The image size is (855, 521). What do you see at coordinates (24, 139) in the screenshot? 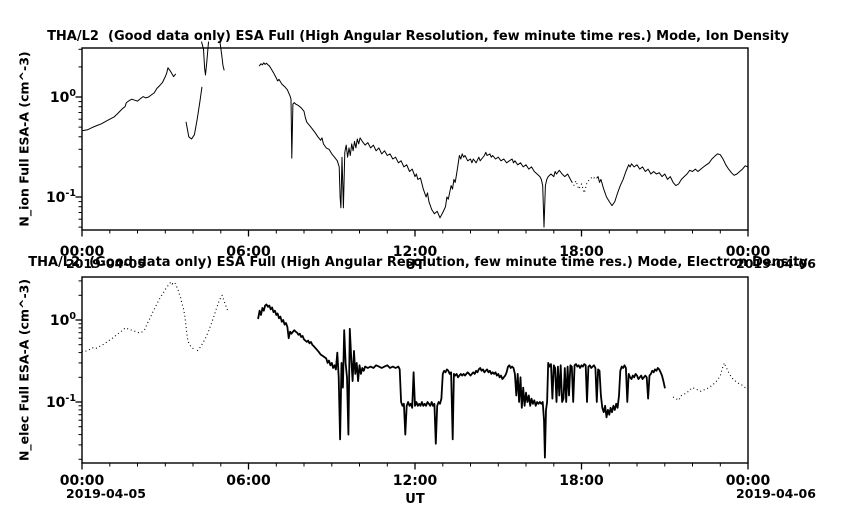
I see `panel-ion-y-axis-label: N_ion Full ESA-A (cm^-3)` at bounding box center [24, 139].